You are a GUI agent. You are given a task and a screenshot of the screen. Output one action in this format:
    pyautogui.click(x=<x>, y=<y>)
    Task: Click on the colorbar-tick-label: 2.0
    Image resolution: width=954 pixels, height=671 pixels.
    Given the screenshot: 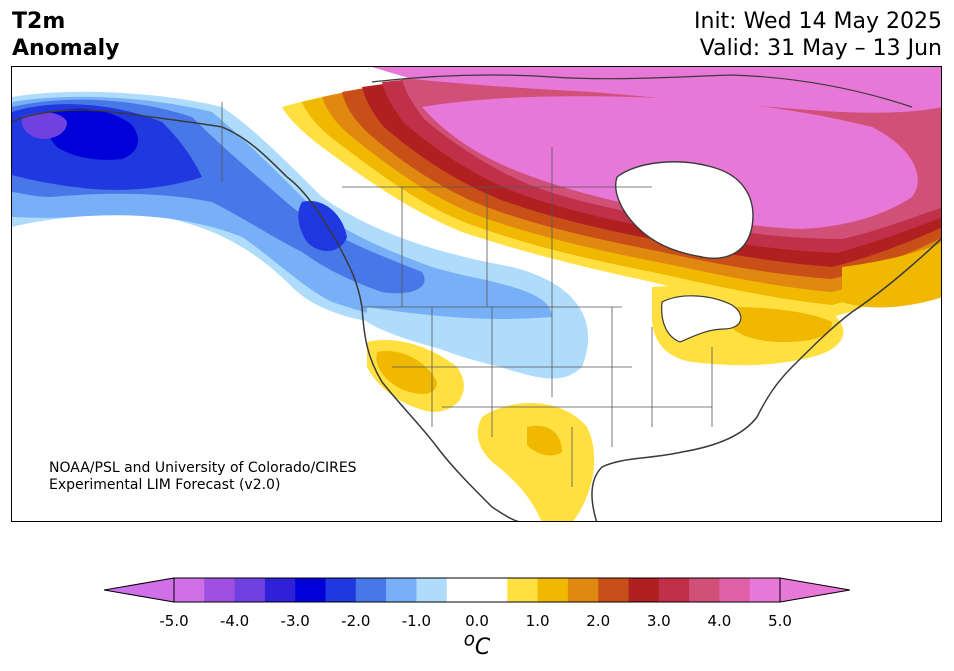 What is the action you would take?
    pyautogui.click(x=598, y=621)
    